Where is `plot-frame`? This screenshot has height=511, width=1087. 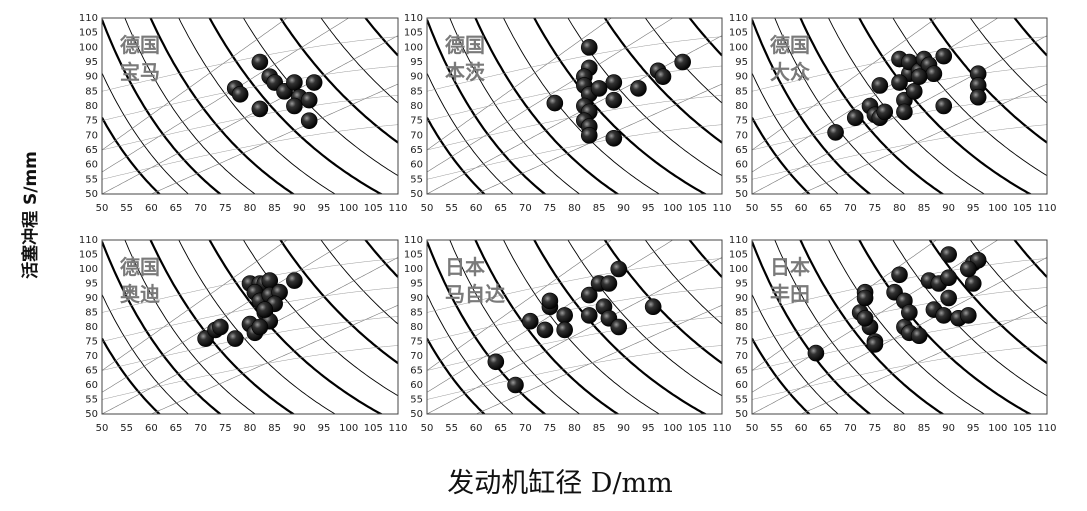 plot-frame is located at coordinates (899, 106).